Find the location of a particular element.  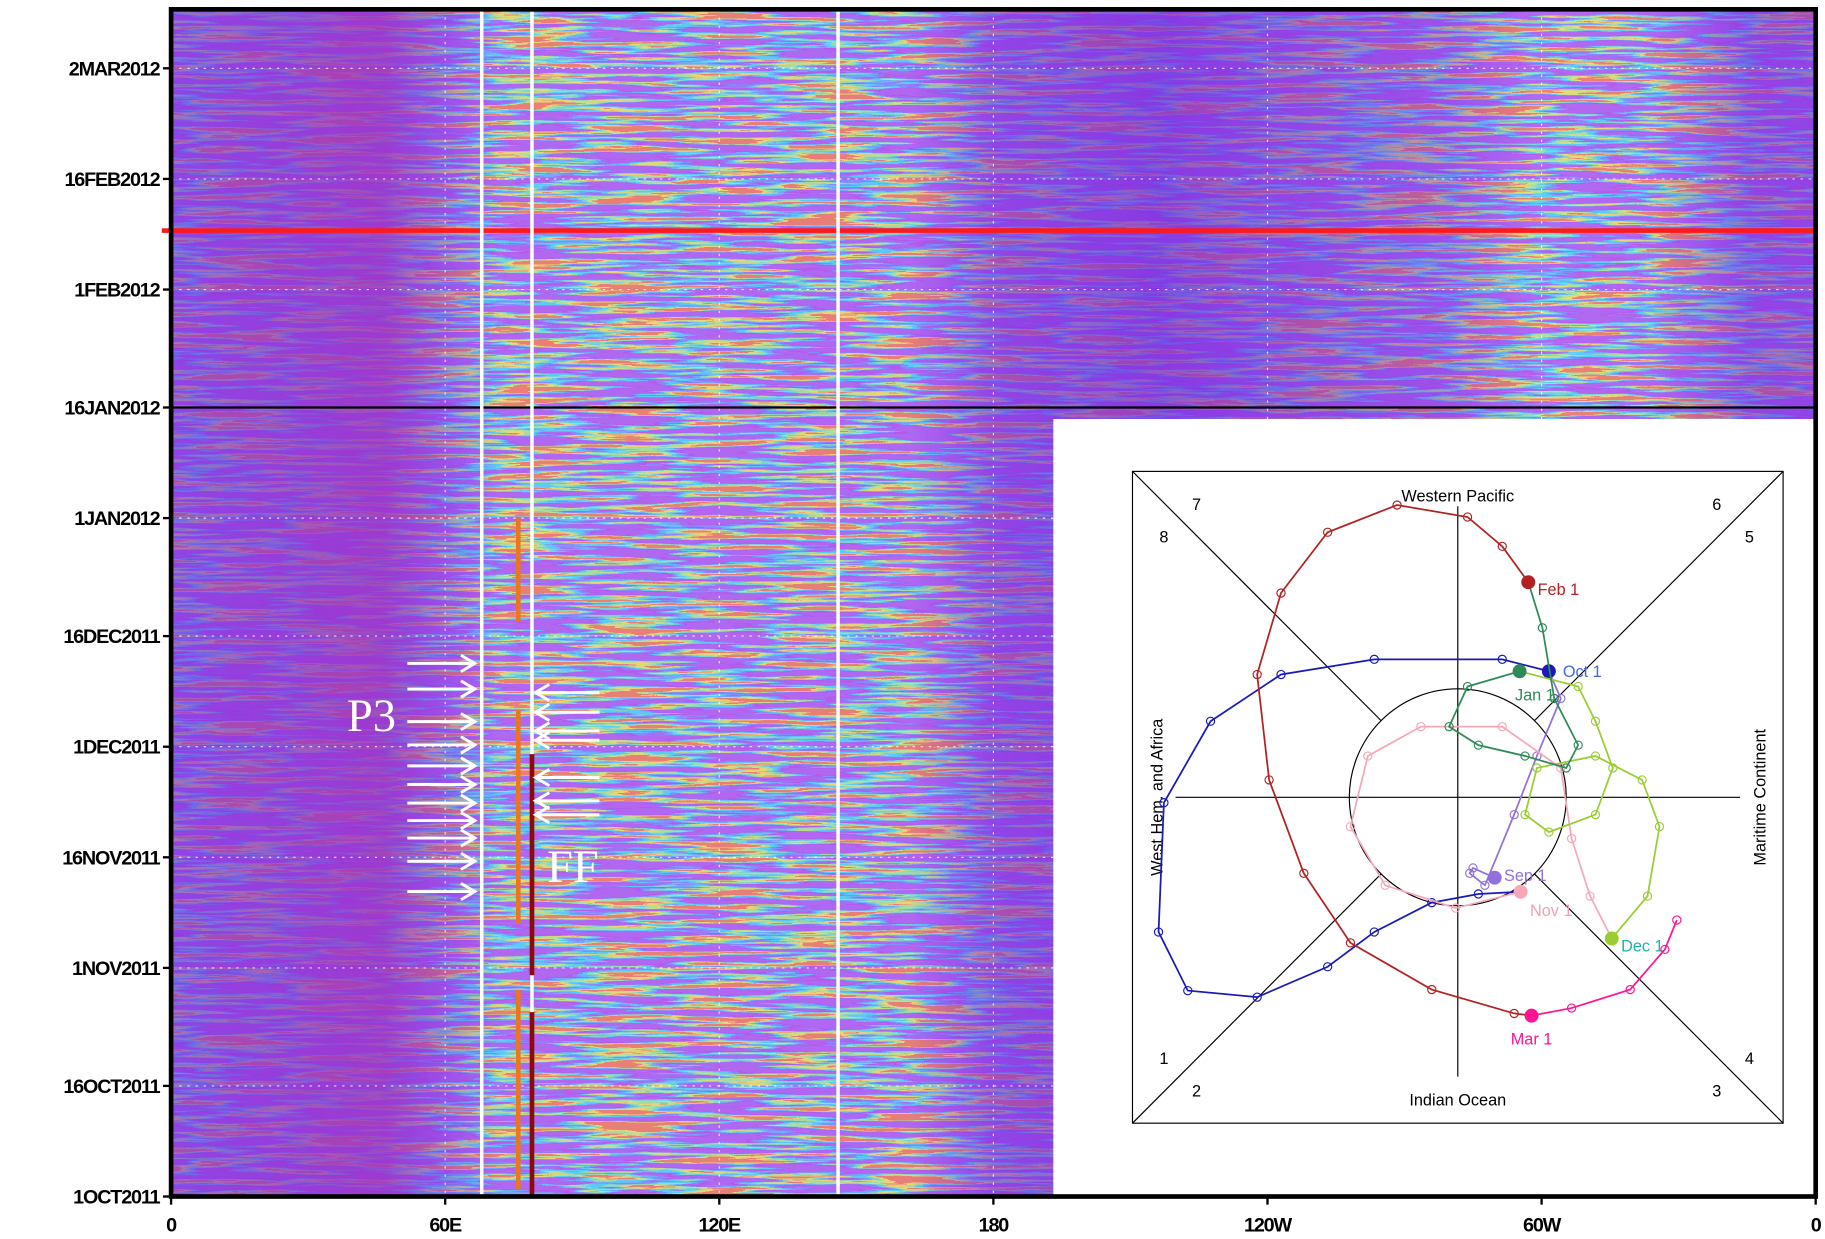

unit-circle is located at coordinates (1457, 797).